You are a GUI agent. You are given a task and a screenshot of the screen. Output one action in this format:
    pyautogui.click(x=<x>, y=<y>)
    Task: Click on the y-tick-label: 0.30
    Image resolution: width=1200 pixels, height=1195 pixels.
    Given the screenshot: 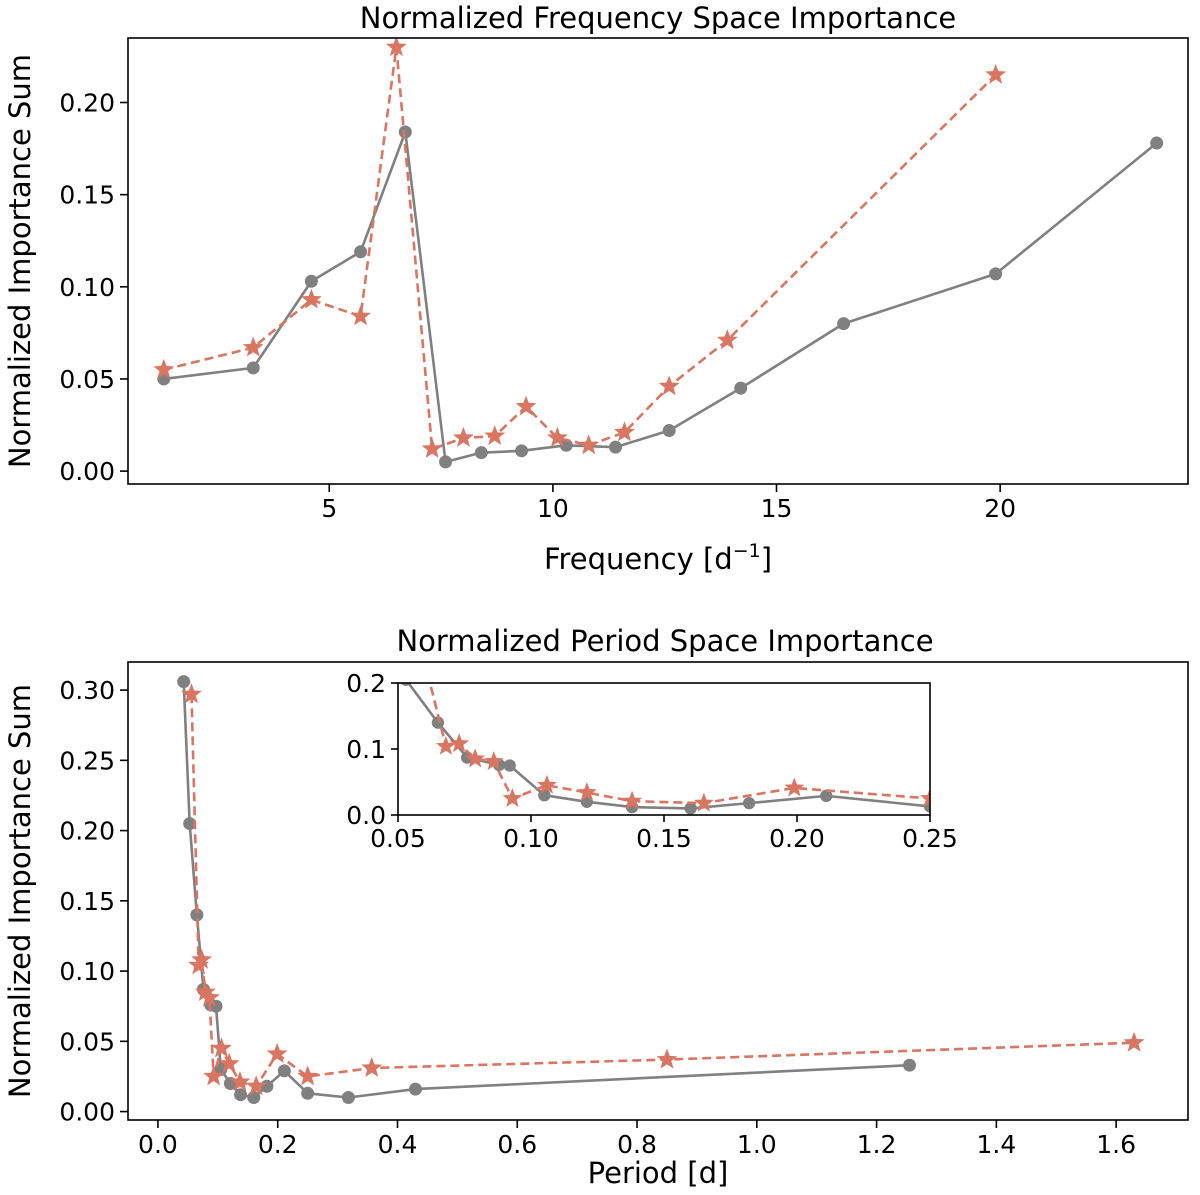 What is the action you would take?
    pyautogui.click(x=87, y=690)
    